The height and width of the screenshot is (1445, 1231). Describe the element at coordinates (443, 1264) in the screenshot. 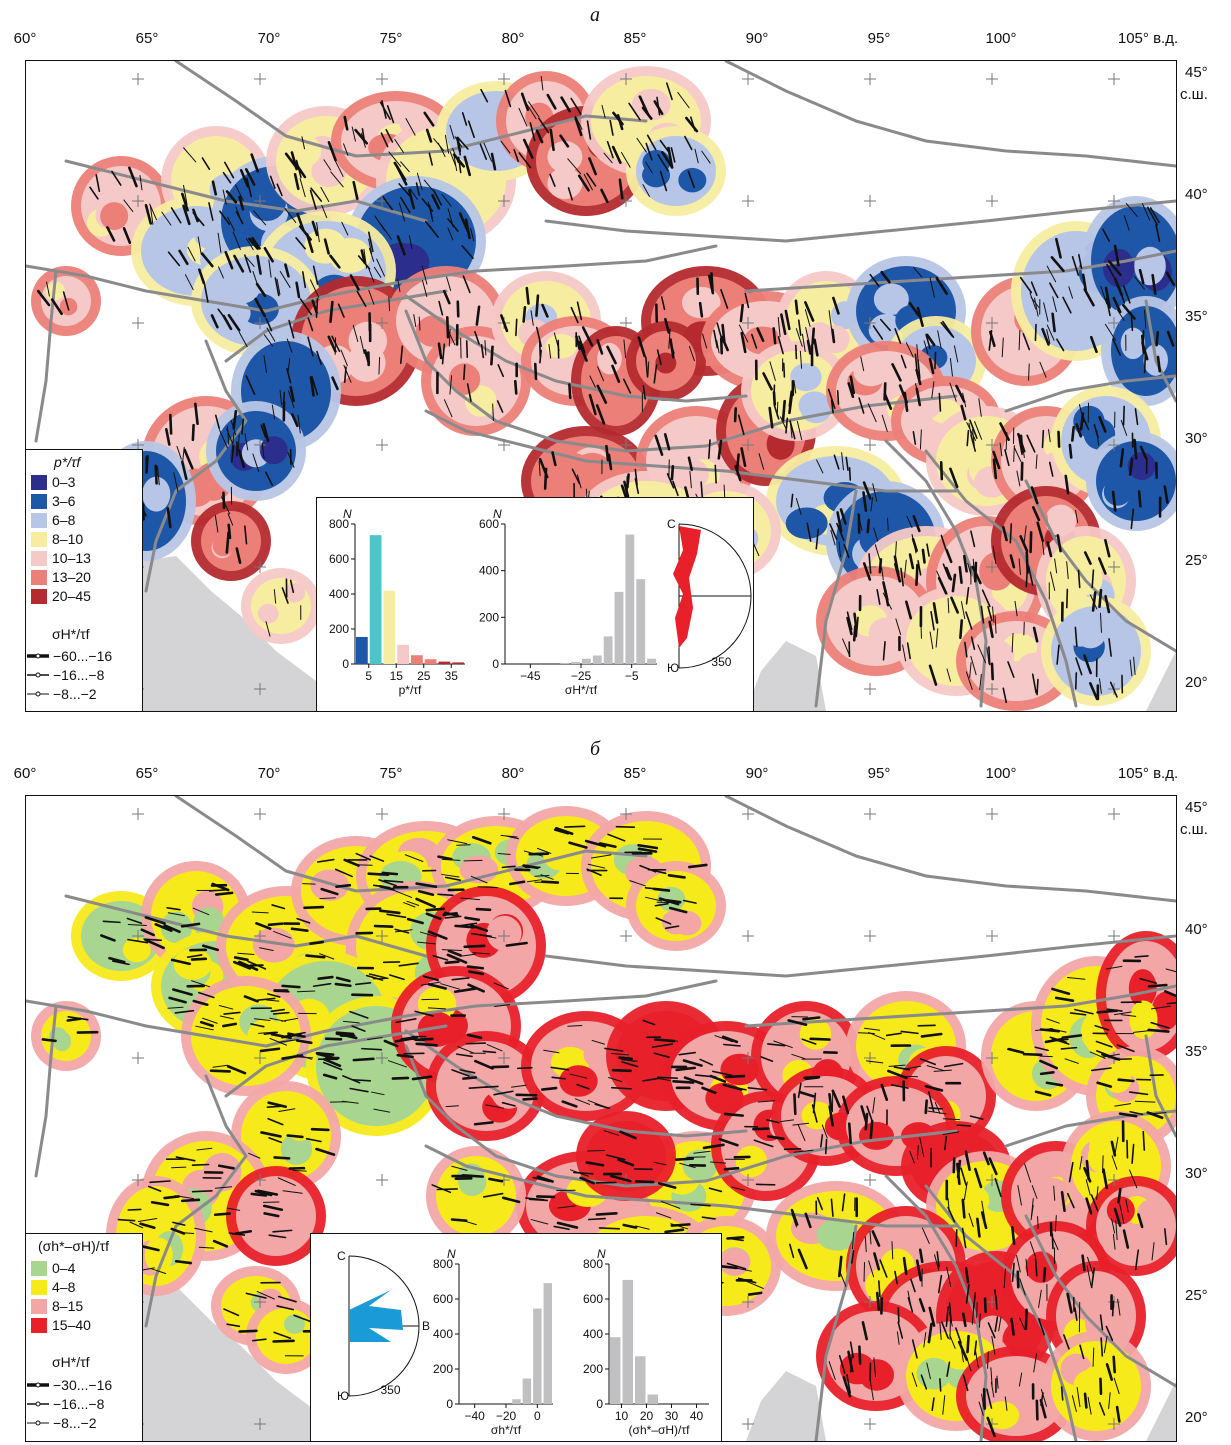

I see `y-tick-label: 800` at that location.